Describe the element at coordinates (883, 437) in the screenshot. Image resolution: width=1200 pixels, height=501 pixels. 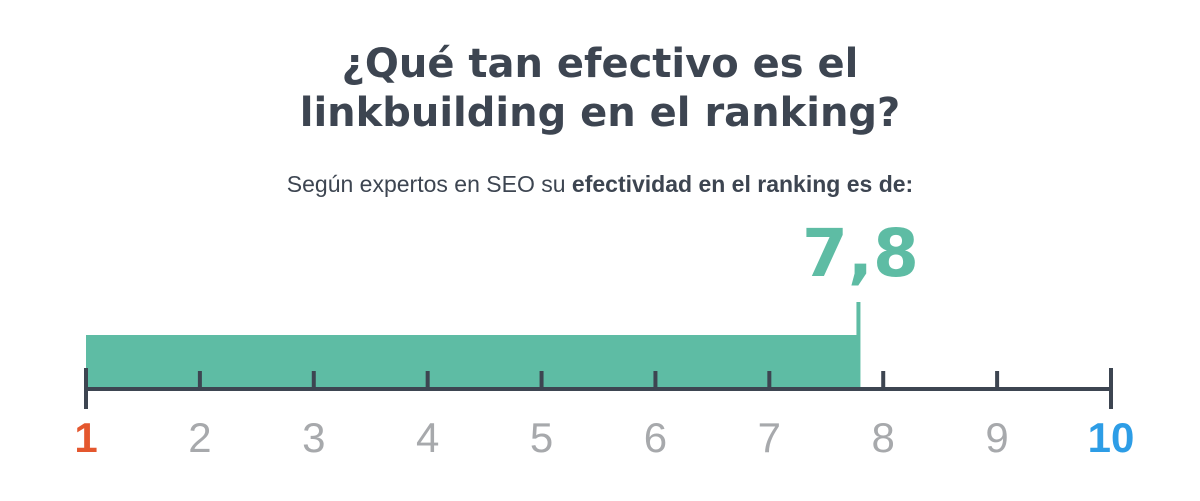
I see `x-axis-tick-label: 8` at that location.